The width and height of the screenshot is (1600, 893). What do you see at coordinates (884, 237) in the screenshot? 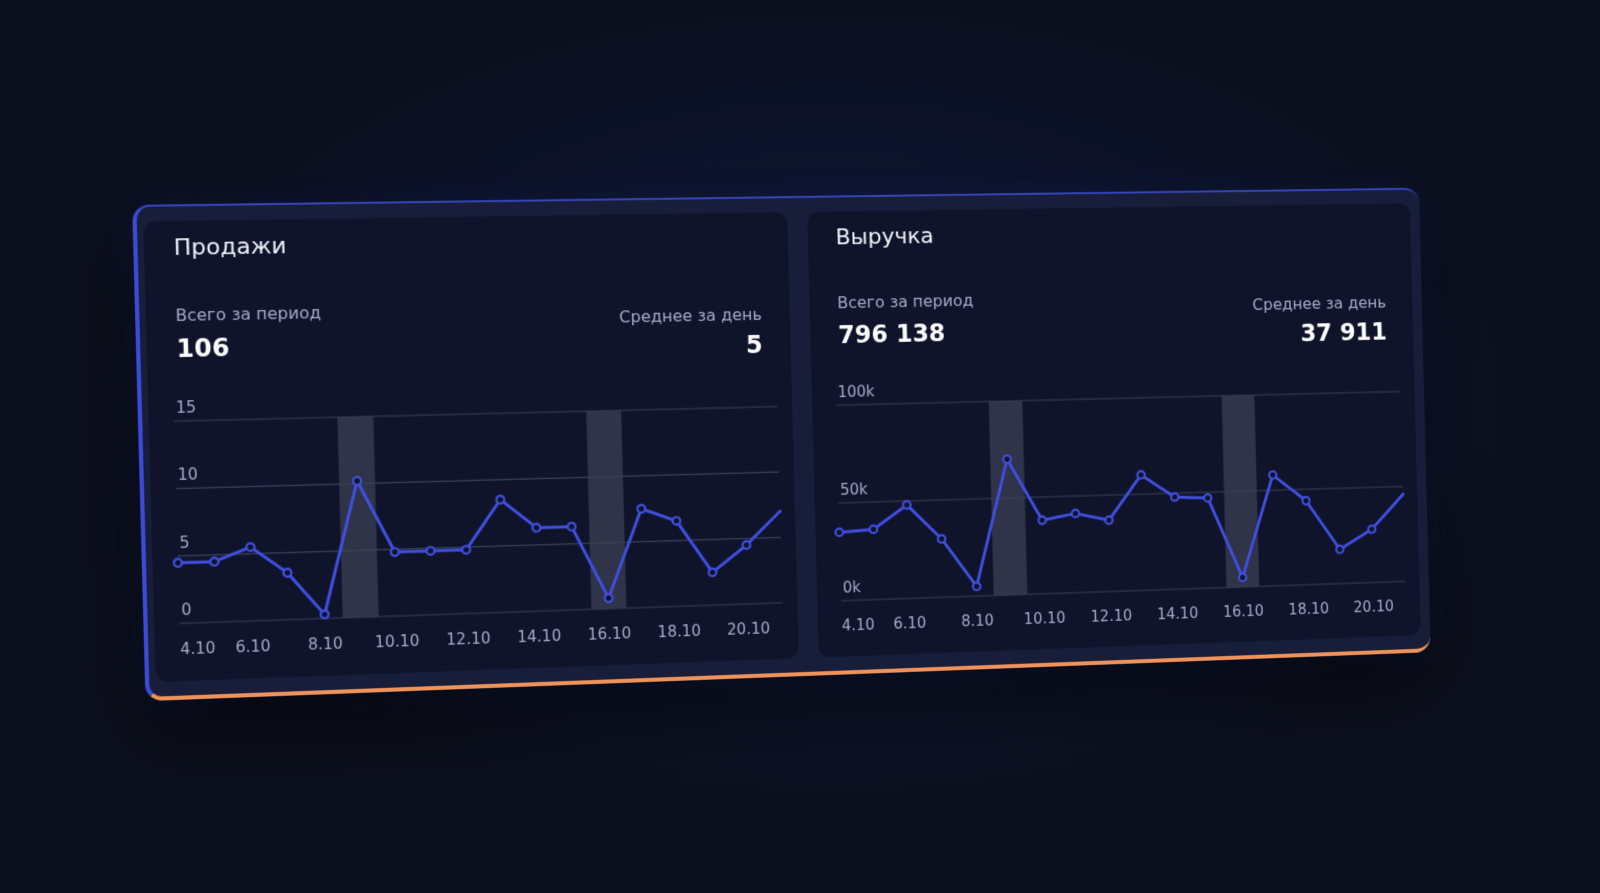
I see `panel-title: Выручка` at bounding box center [884, 237].